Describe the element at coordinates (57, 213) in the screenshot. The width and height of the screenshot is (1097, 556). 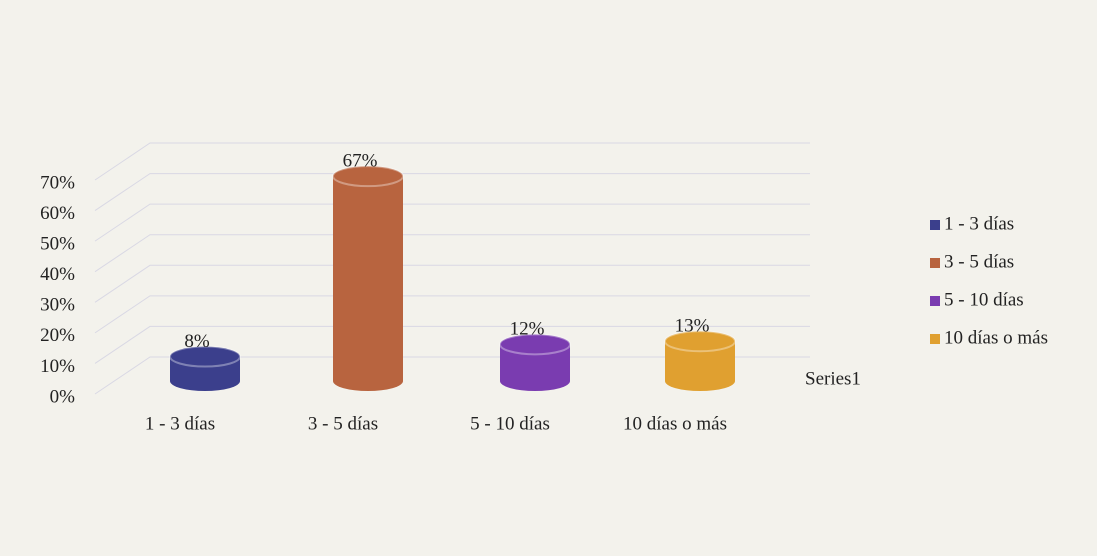
I see `y-tick-label: 60%` at that location.